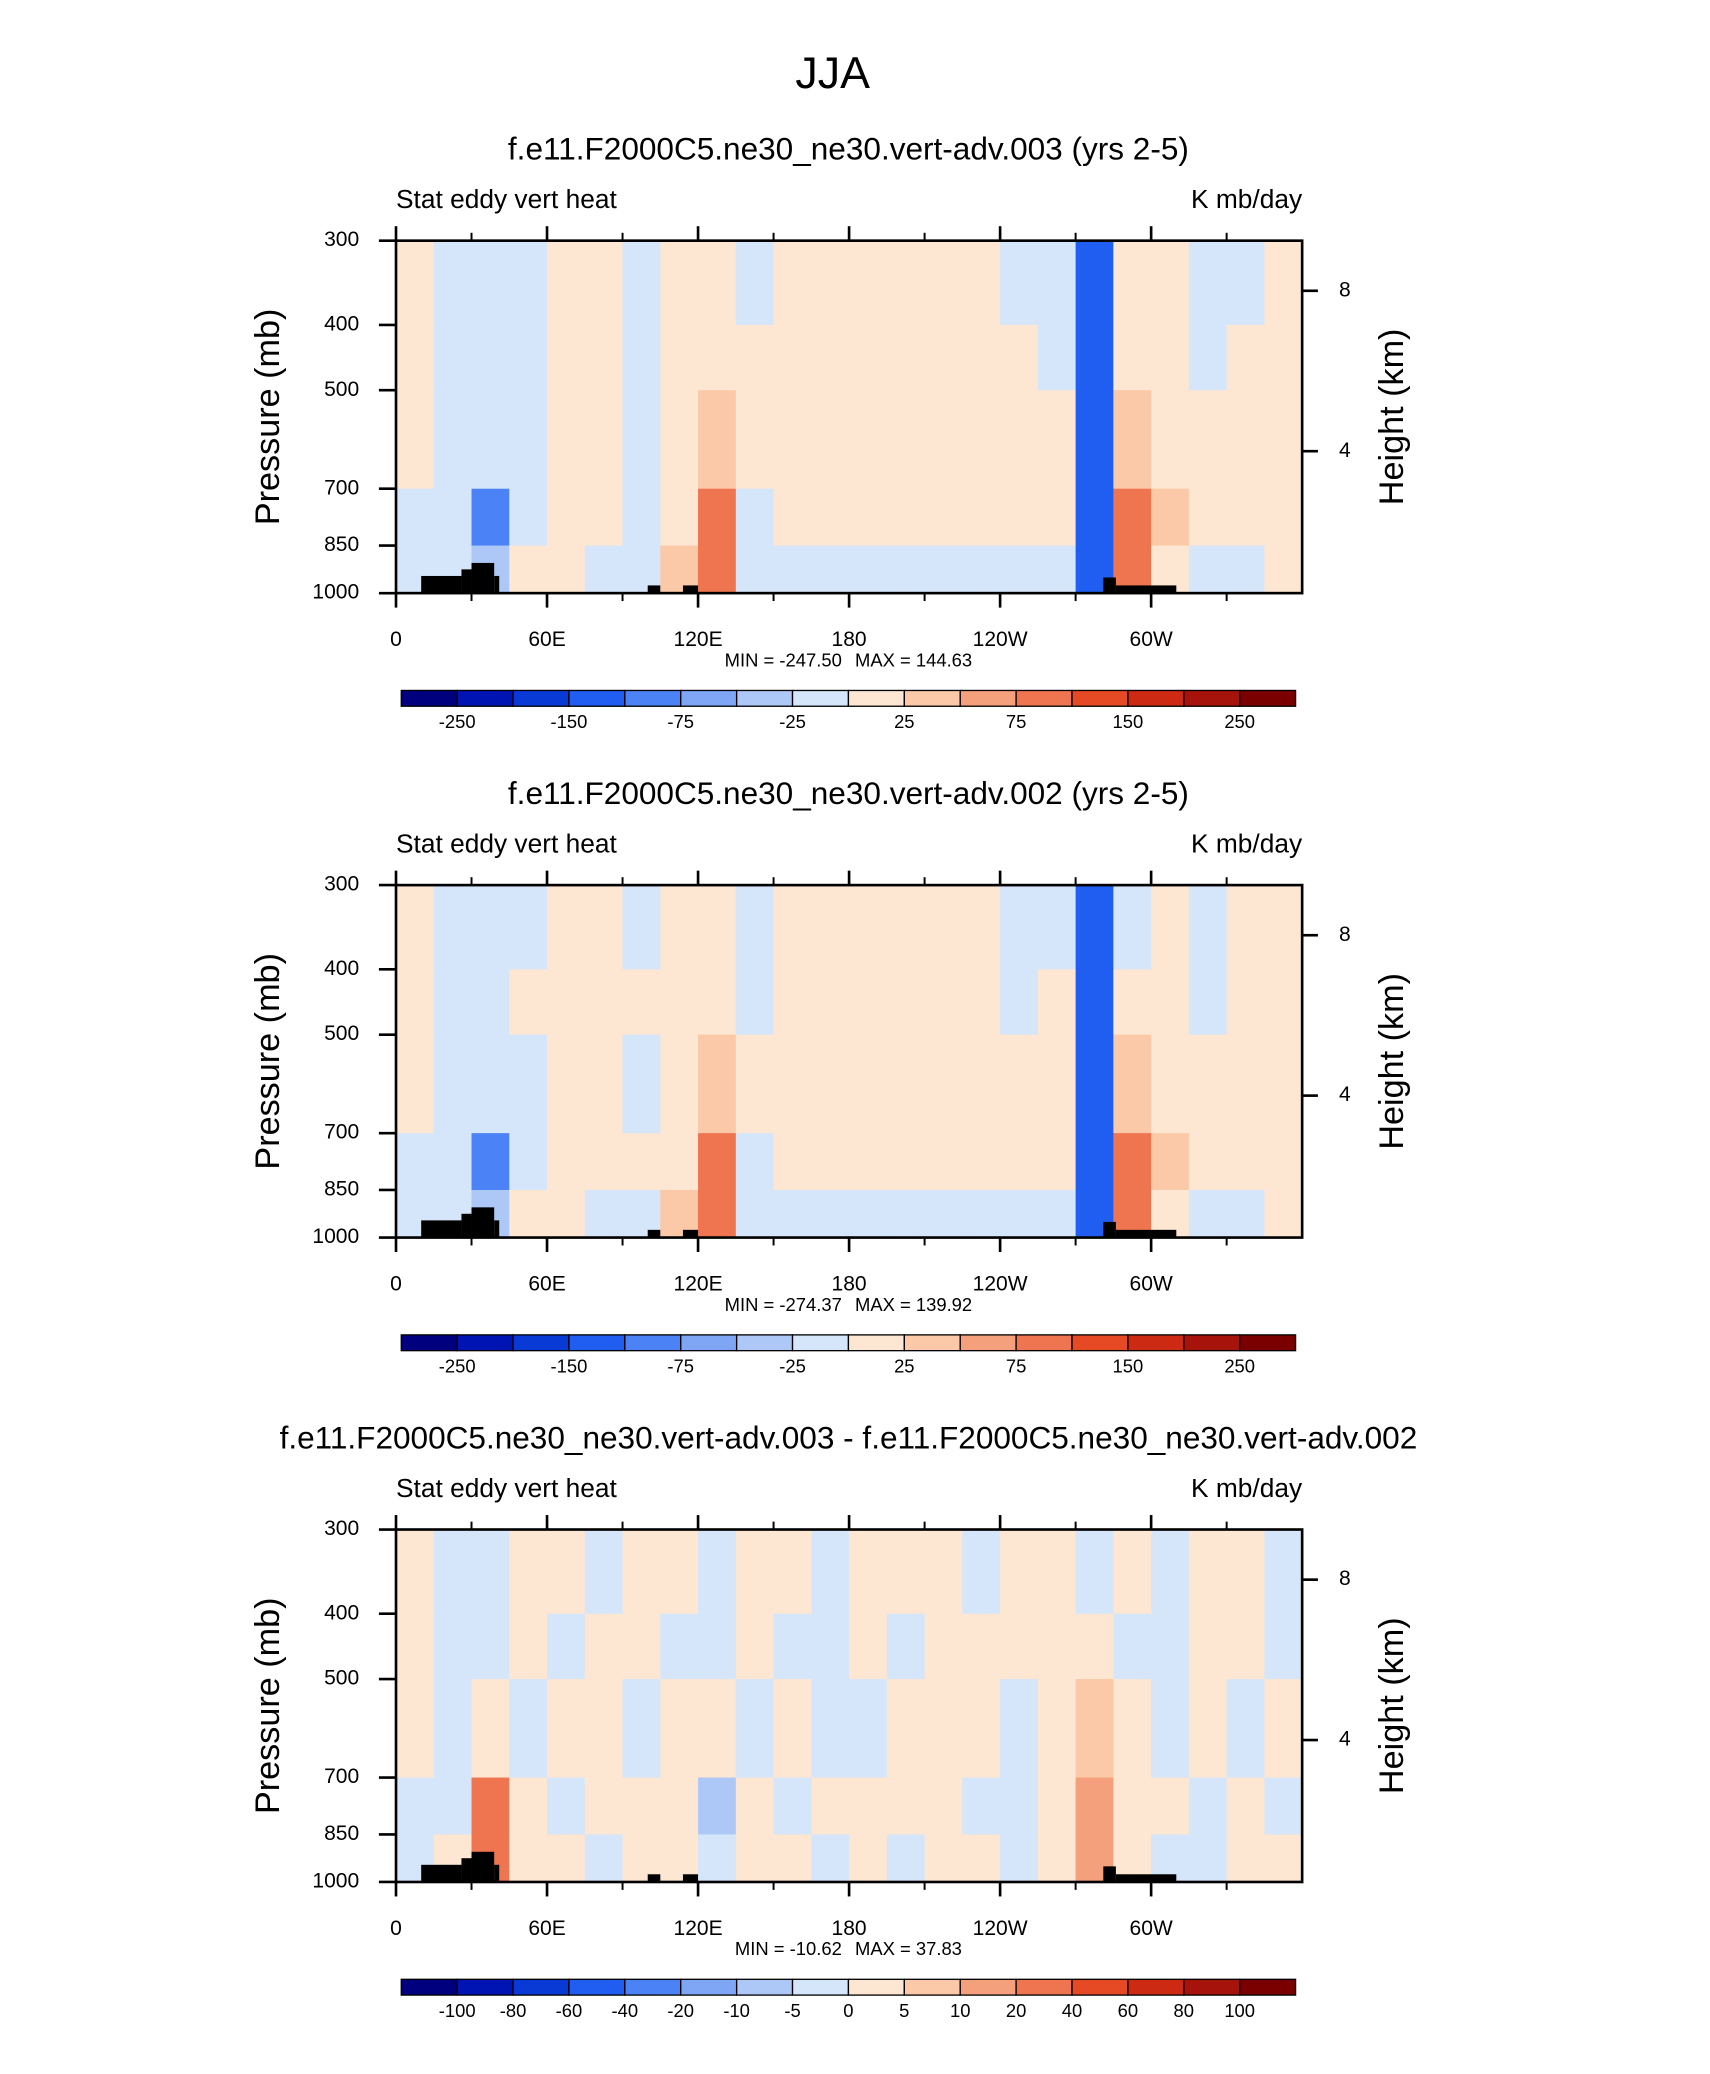 This screenshot has width=1710, height=2074. What do you see at coordinates (1392, 1705) in the screenshot?
I see `y2-axis-label: Height (km)` at bounding box center [1392, 1705].